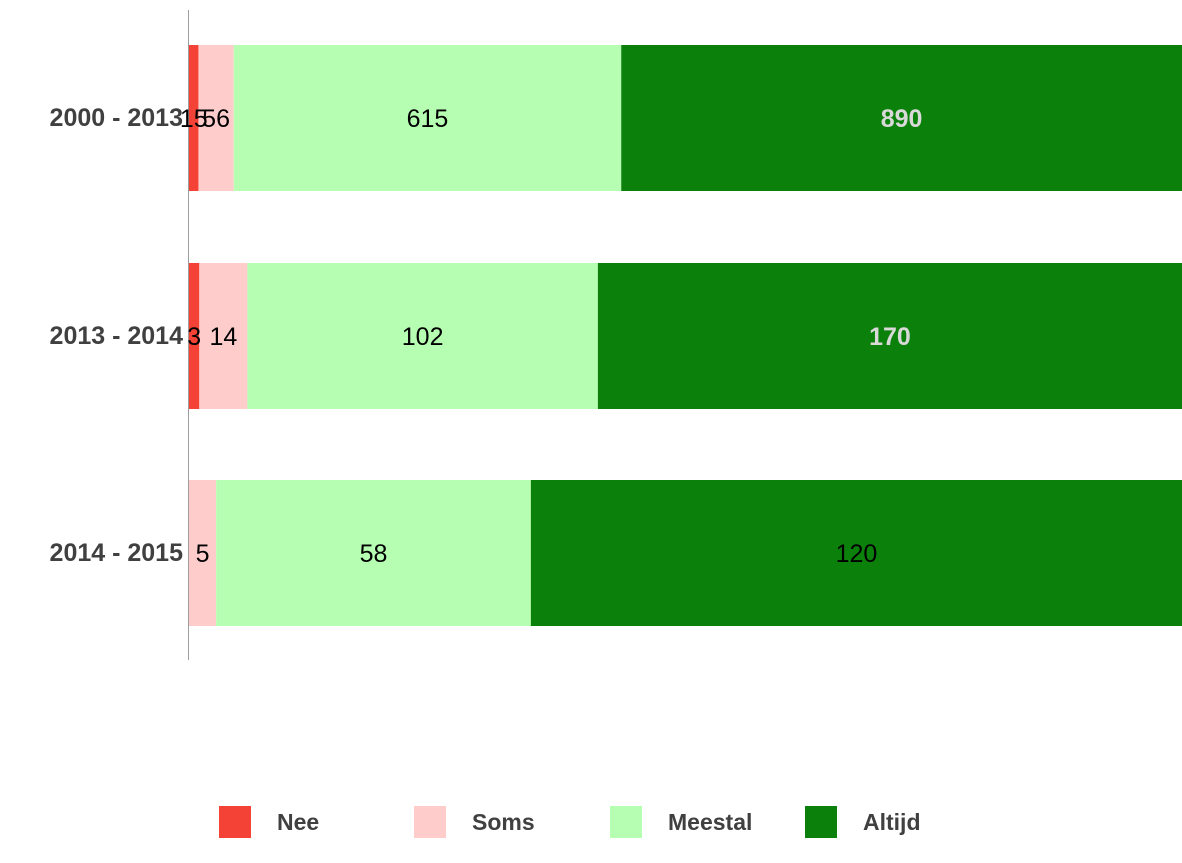 This screenshot has width=1182, height=863. What do you see at coordinates (117, 553) in the screenshot?
I see `category-label-2014-2015: 2014 - 2015` at bounding box center [117, 553].